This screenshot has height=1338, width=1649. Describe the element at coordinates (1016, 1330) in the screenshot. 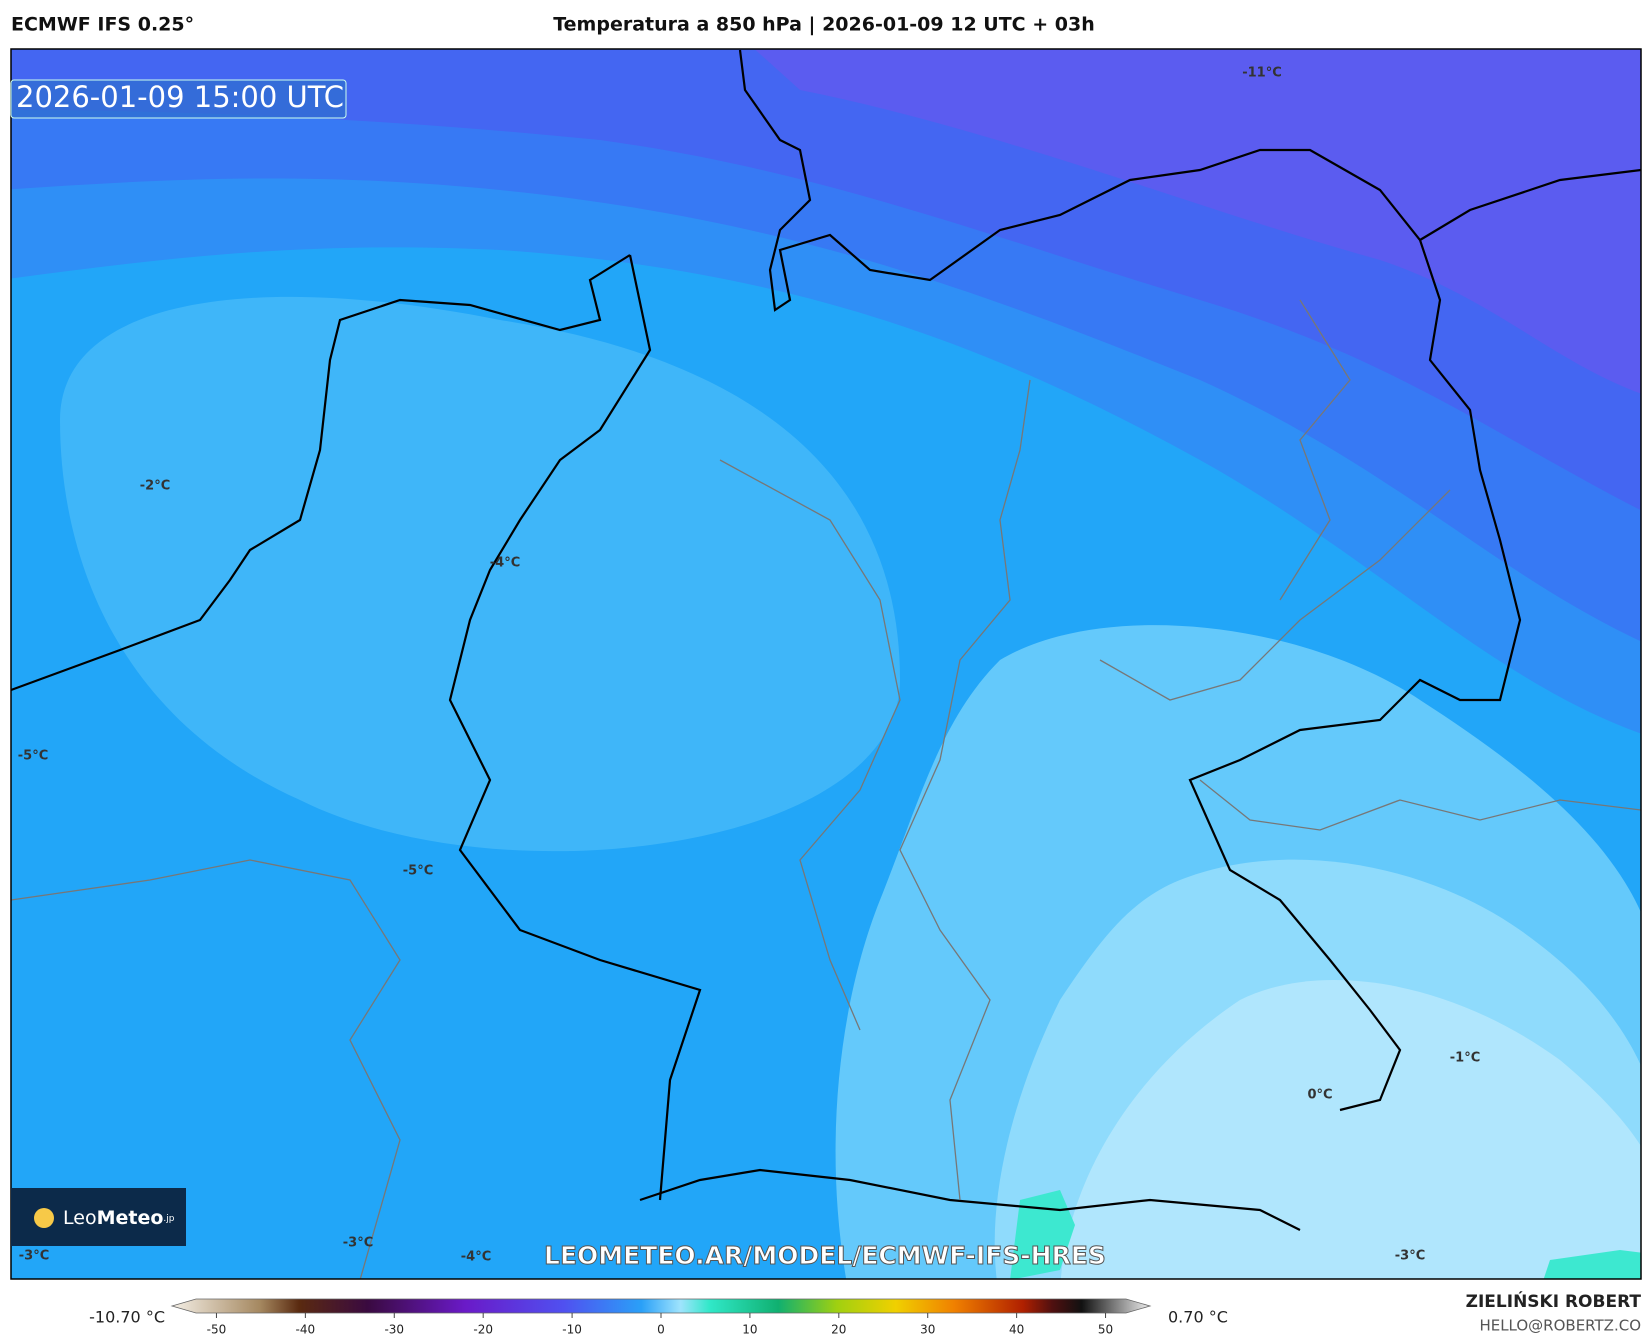

I see `colorbar-tick-label: 40` at that location.